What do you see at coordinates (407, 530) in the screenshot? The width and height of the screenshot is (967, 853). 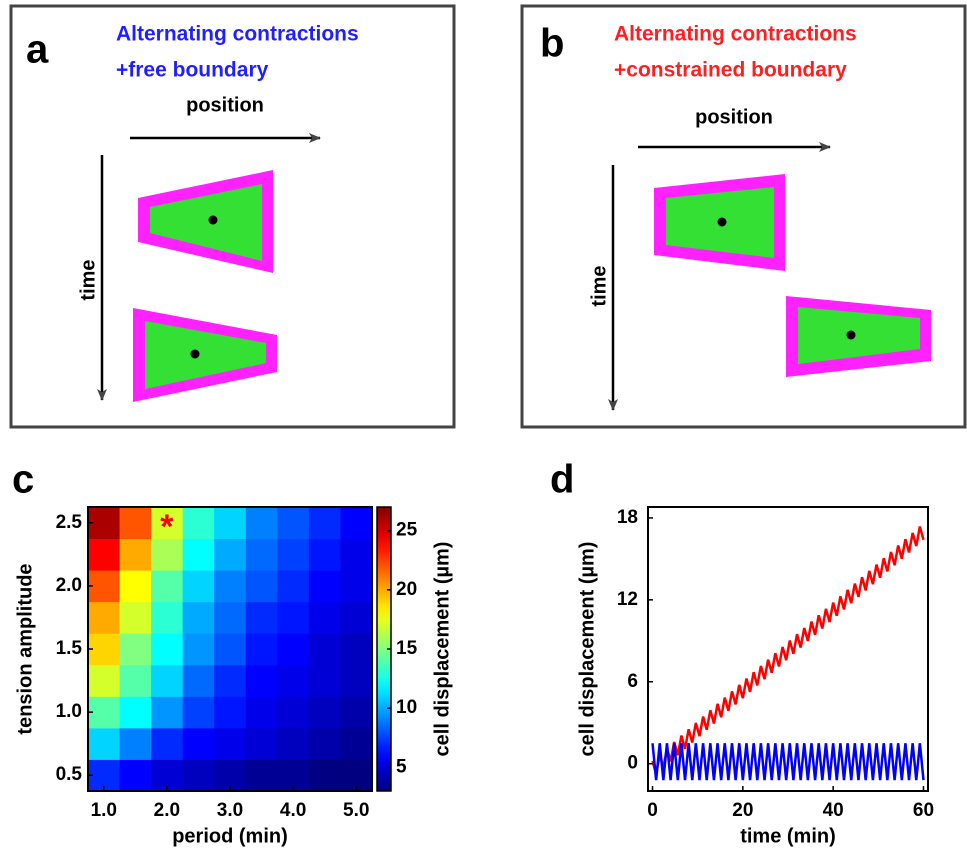 I see `colorbar-tick-label: 25` at bounding box center [407, 530].